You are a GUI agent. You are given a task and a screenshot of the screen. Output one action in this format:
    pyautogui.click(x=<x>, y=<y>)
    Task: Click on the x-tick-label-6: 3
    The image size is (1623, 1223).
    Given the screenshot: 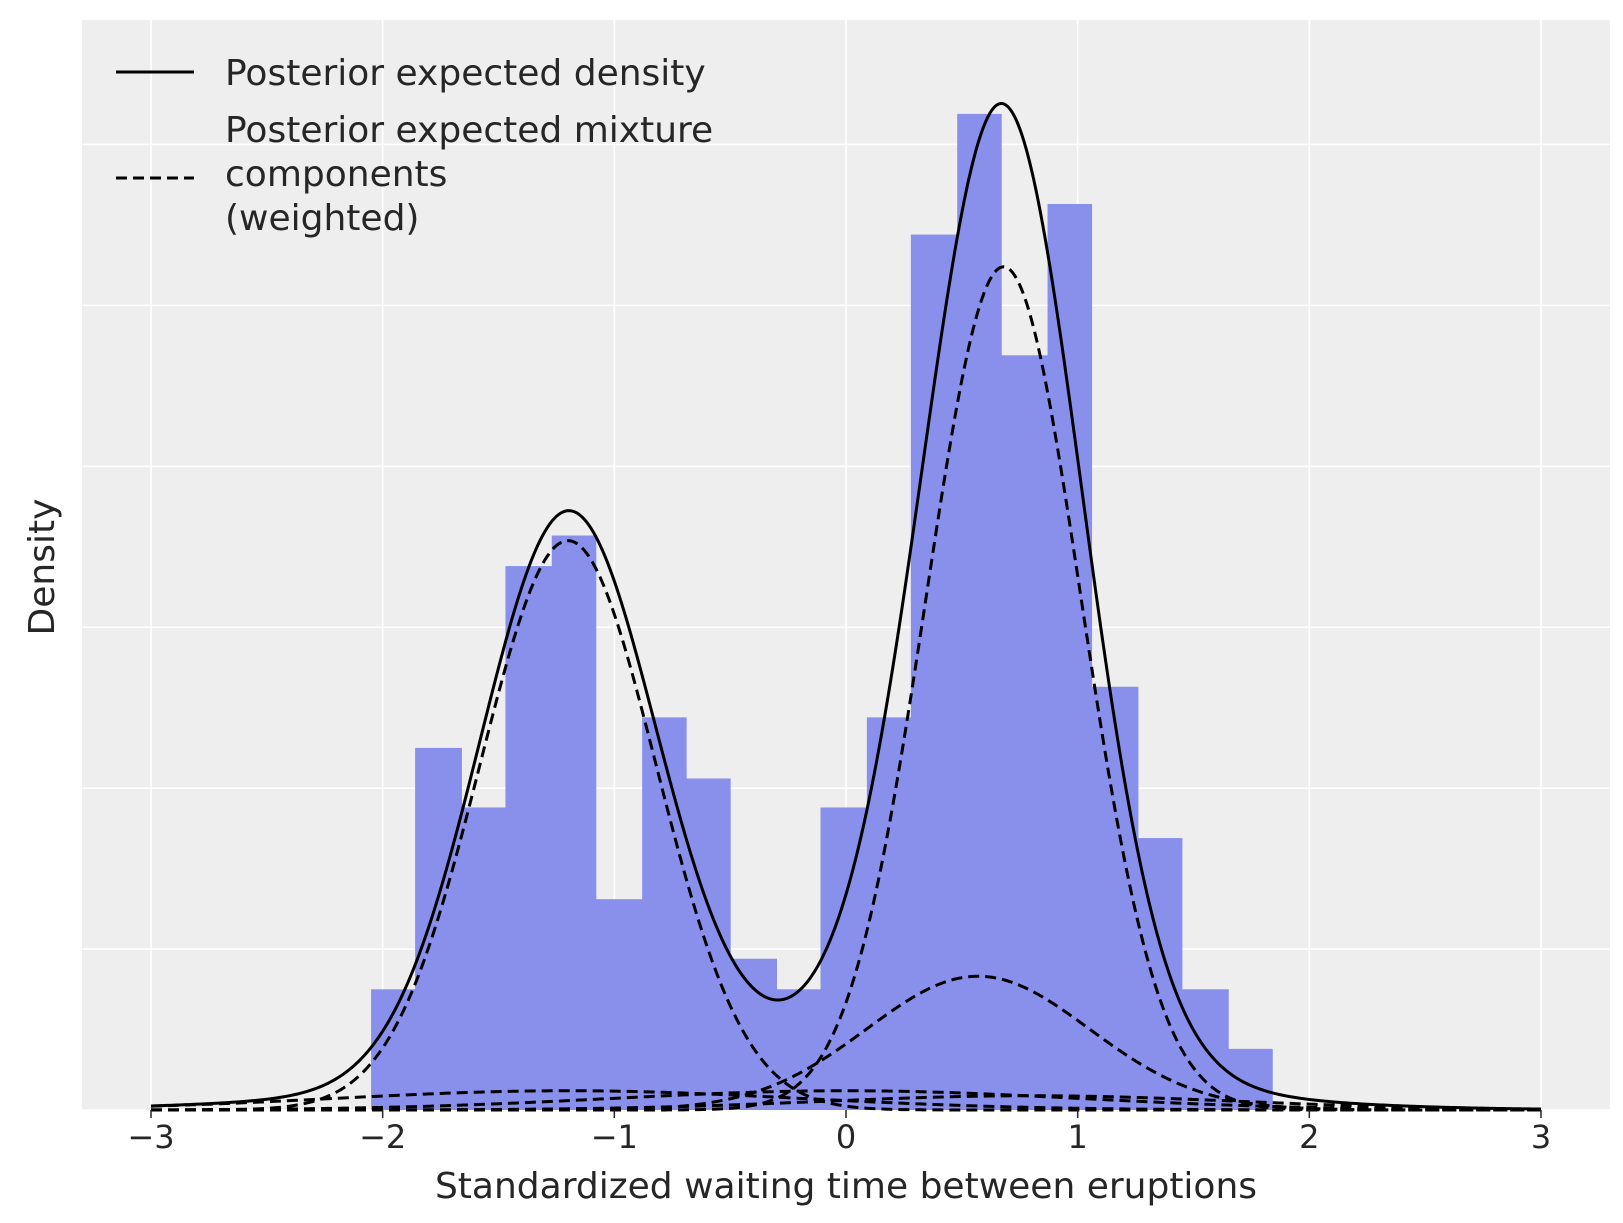 What is the action you would take?
    pyautogui.click(x=1541, y=1137)
    